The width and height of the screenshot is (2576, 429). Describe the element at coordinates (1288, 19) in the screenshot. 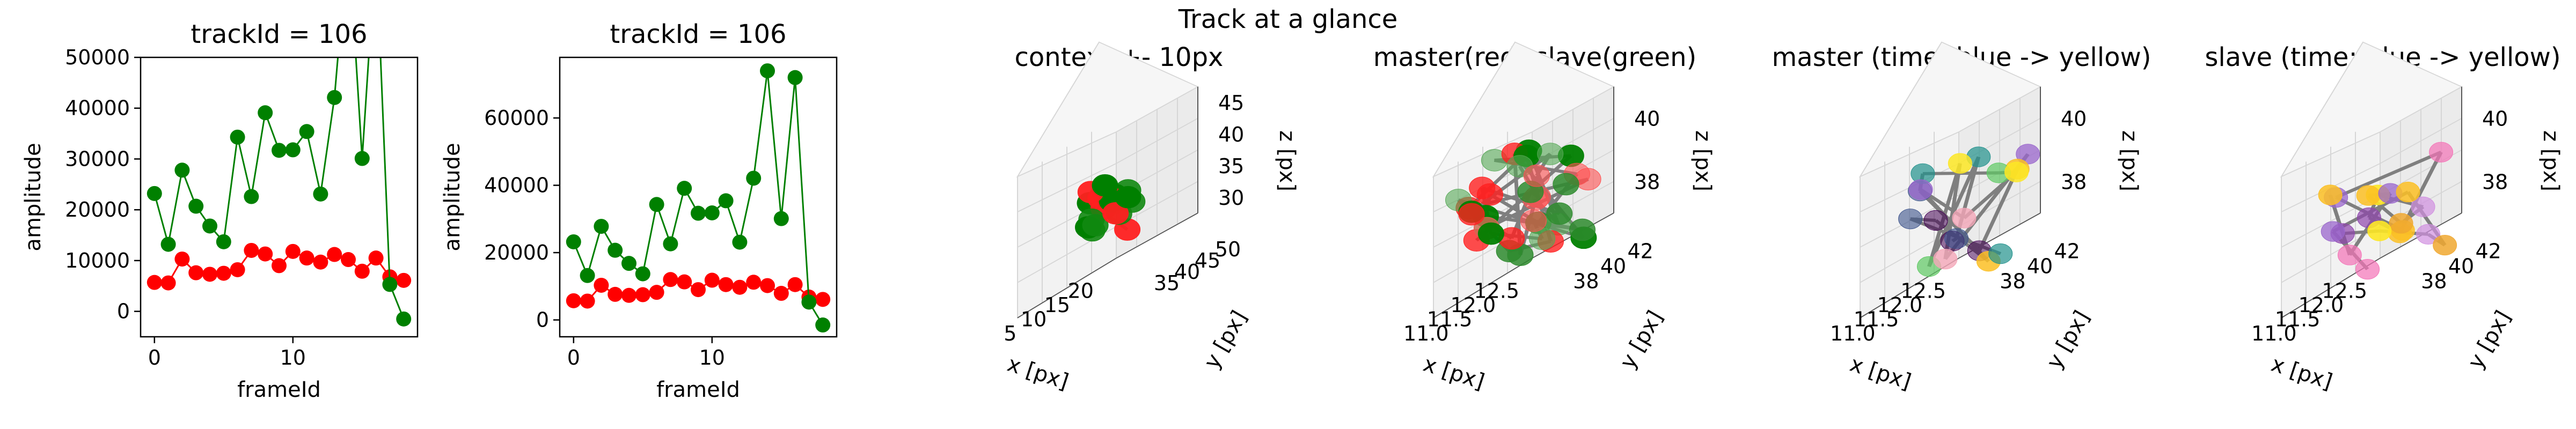

I see `figure-suptitle: Track at a glance` at that location.